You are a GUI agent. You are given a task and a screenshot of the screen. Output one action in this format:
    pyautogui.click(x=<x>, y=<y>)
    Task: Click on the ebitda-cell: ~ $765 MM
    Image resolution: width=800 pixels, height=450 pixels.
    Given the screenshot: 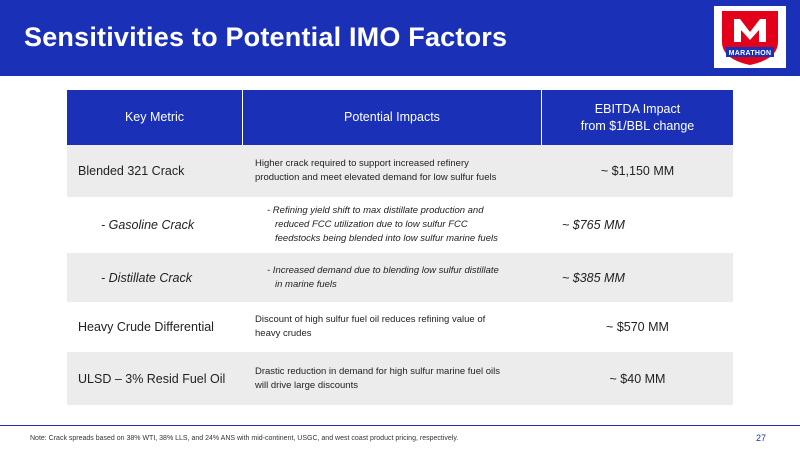 What is the action you would take?
    pyautogui.click(x=593, y=225)
    